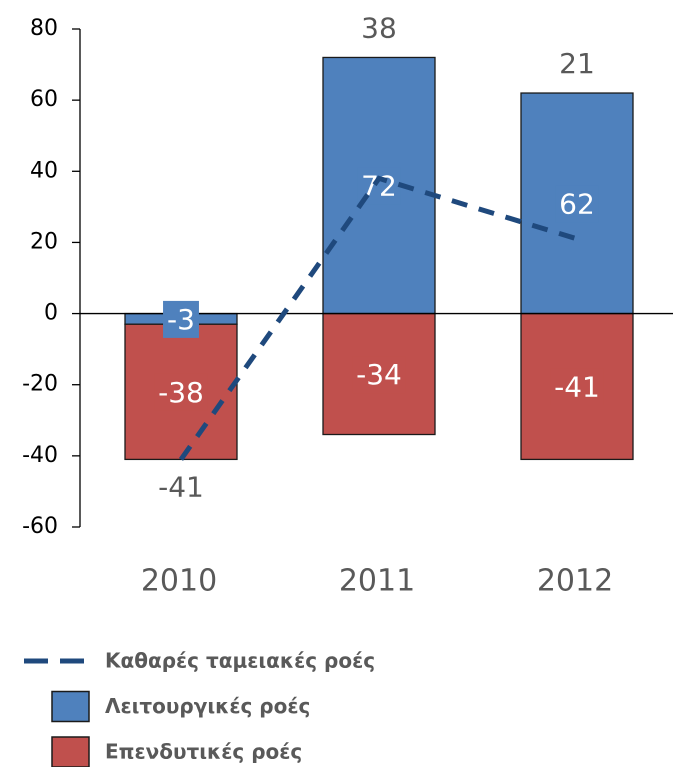 The width and height of the screenshot is (673, 767). Describe the element at coordinates (51, 313) in the screenshot. I see `y-tick-label: 0` at that location.